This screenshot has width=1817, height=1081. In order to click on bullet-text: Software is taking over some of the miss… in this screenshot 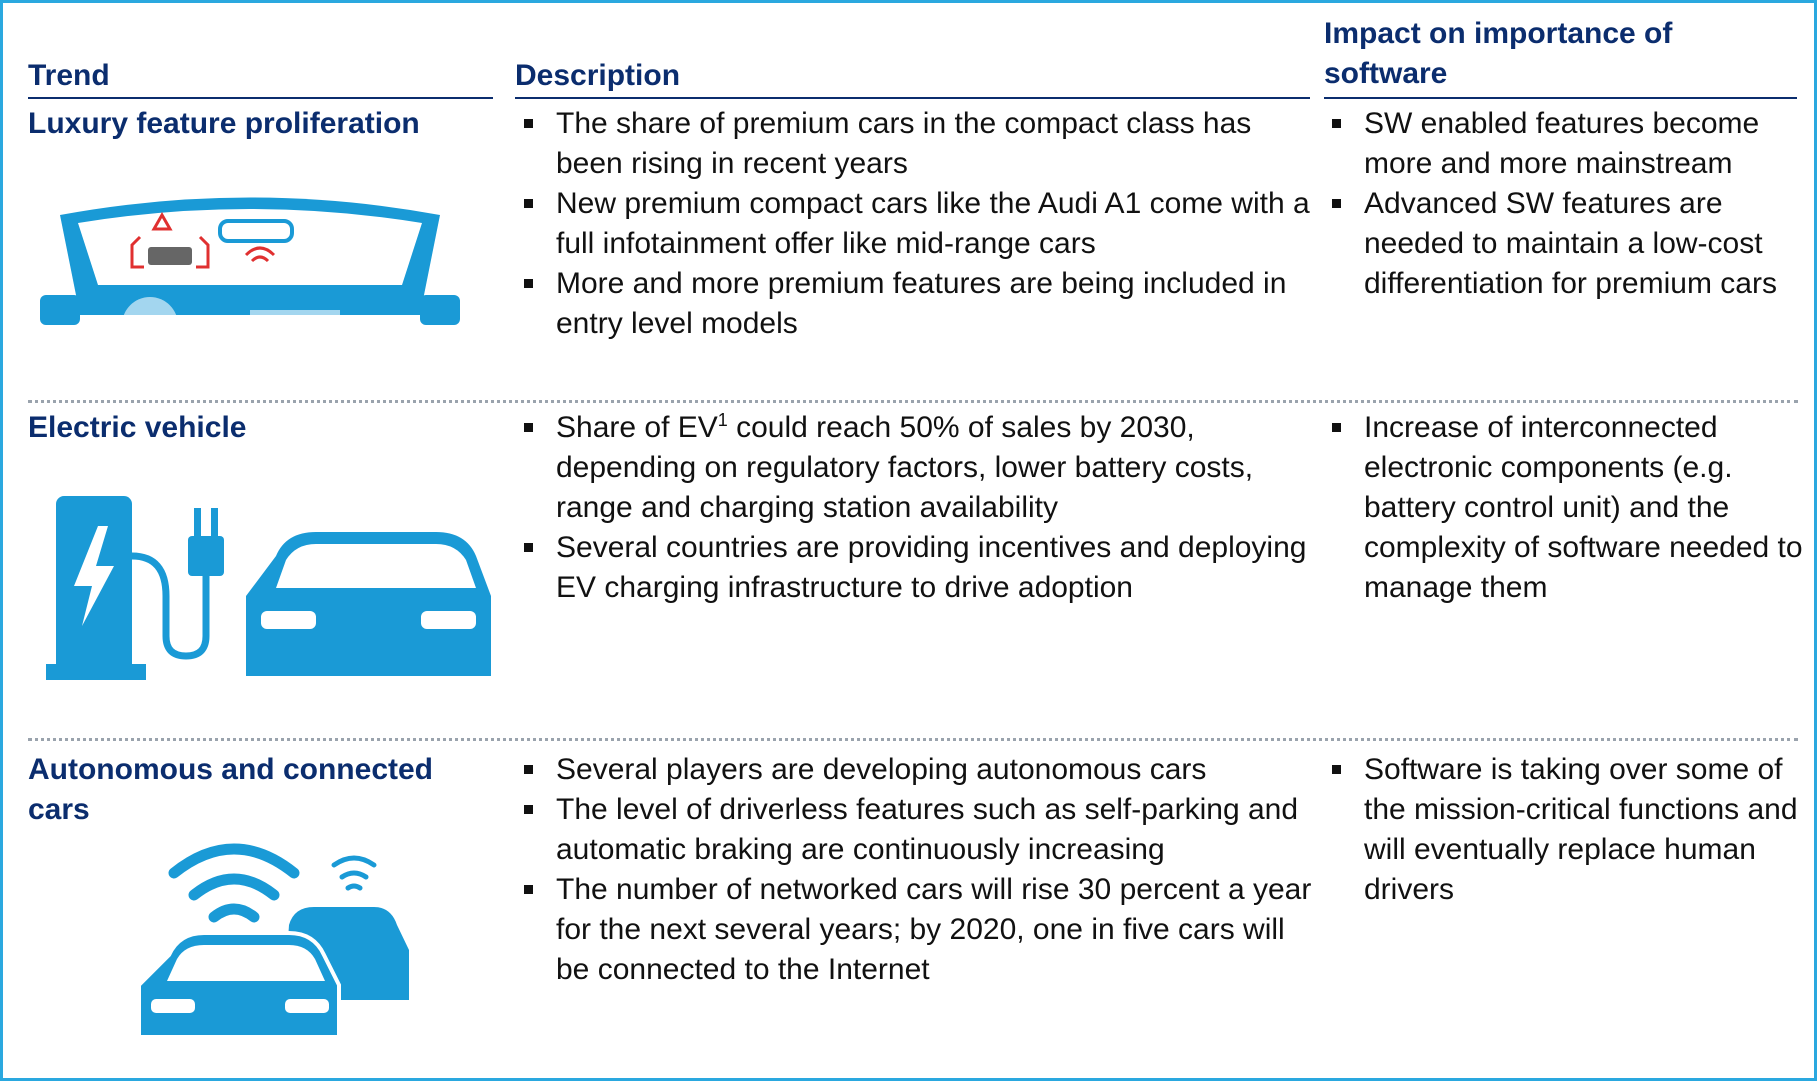, I will do `click(1581, 829)`.